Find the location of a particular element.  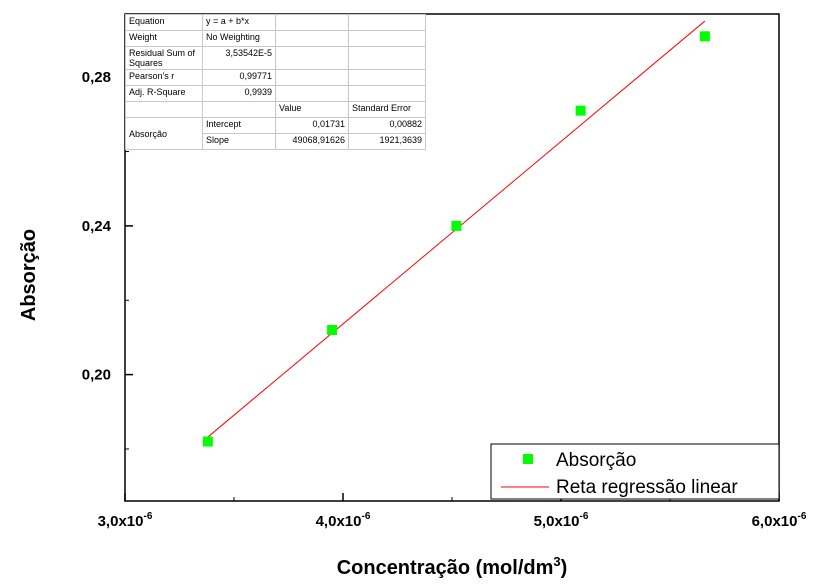

table-row: Equation y = a + b*x is located at coordinates (275, 22).